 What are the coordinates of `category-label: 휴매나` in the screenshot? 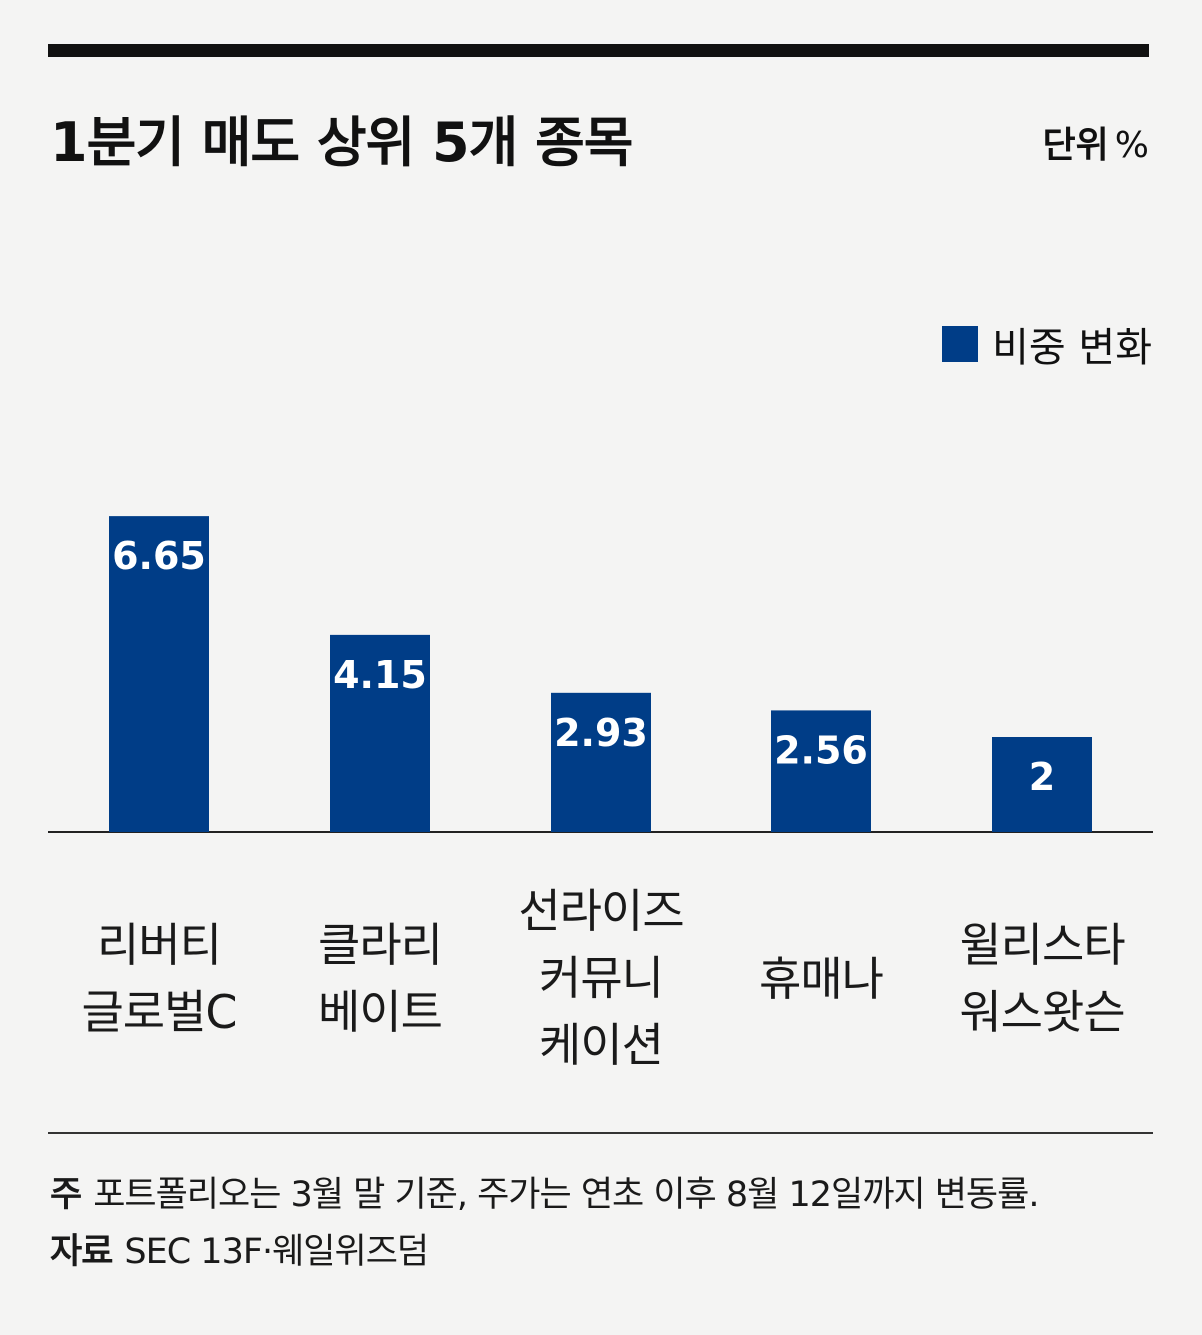 It's located at (821, 979).